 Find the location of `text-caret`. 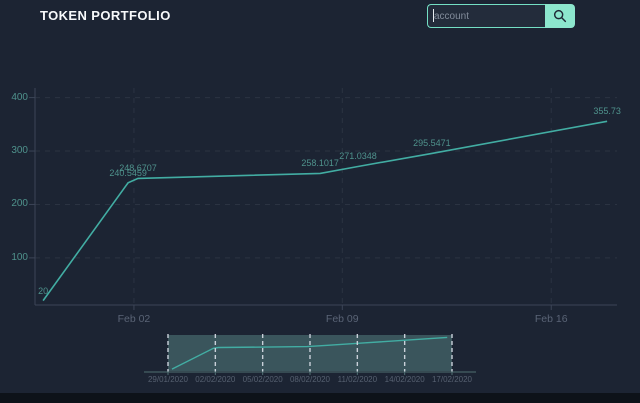

text-caret is located at coordinates (433, 15).